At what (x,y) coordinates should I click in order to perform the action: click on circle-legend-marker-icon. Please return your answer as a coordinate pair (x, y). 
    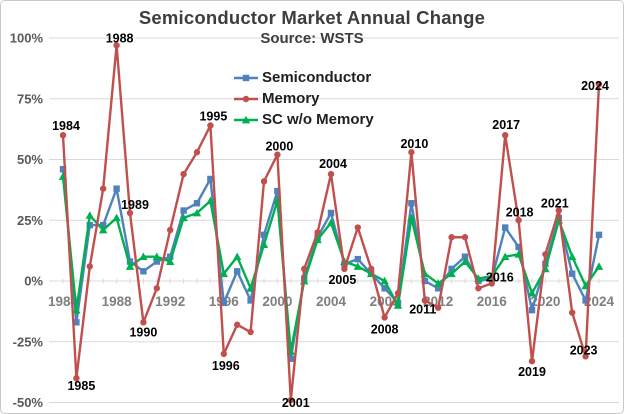
    Looking at the image, I should click on (246, 98).